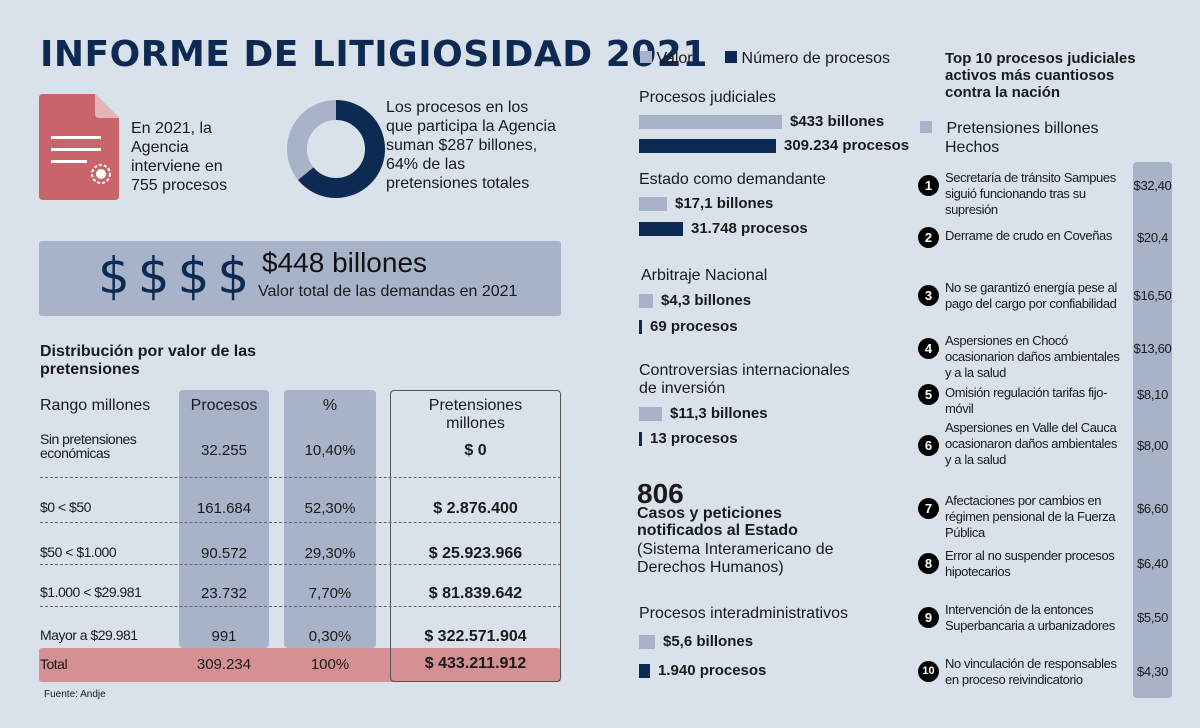 The width and height of the screenshot is (1200, 728). What do you see at coordinates (719, 413) in the screenshot?
I see `bar-valor-label: $11,3 billones` at bounding box center [719, 413].